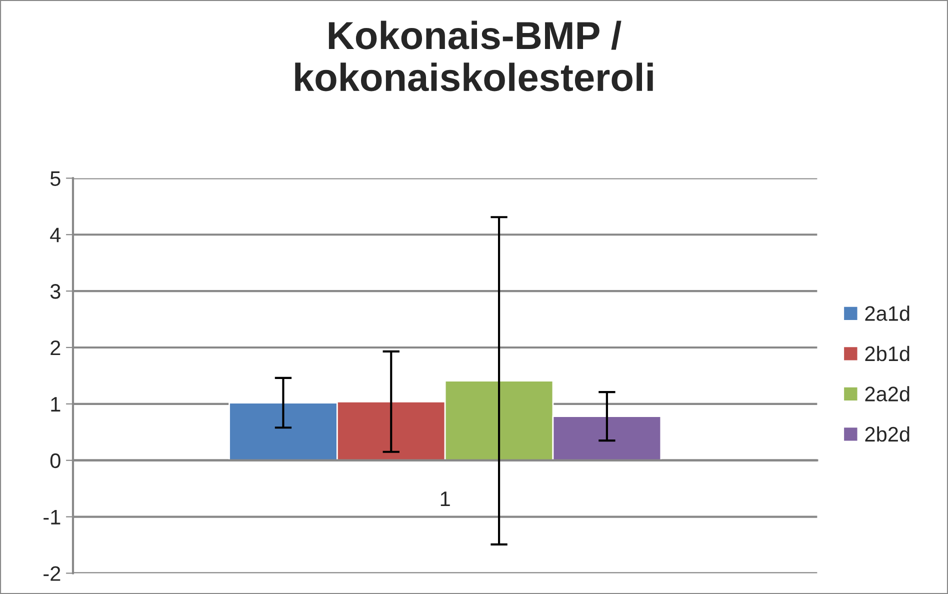  Describe the element at coordinates (474, 56) in the screenshot. I see `chart-title: Kokonais-BMP / kokonaiskolesteroli` at that location.